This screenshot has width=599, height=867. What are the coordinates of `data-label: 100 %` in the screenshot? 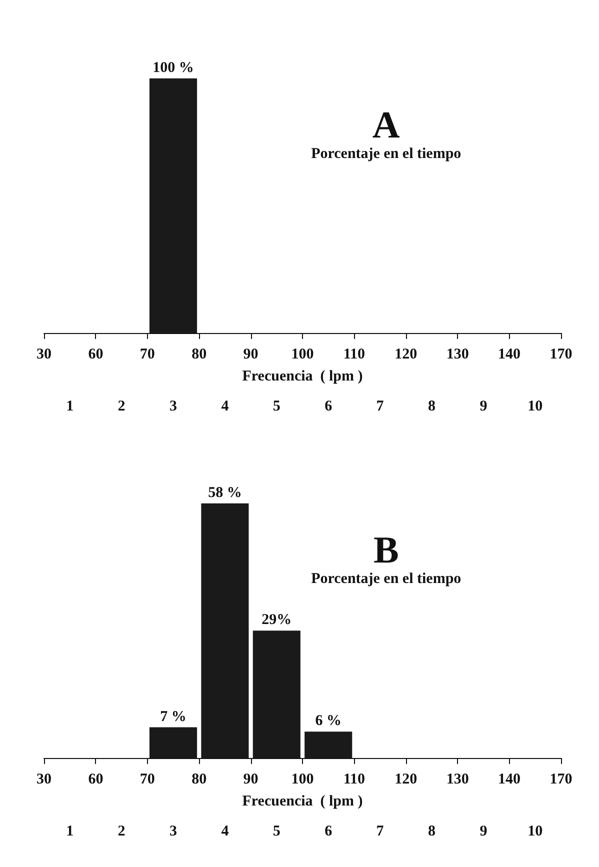 It's located at (173, 68).